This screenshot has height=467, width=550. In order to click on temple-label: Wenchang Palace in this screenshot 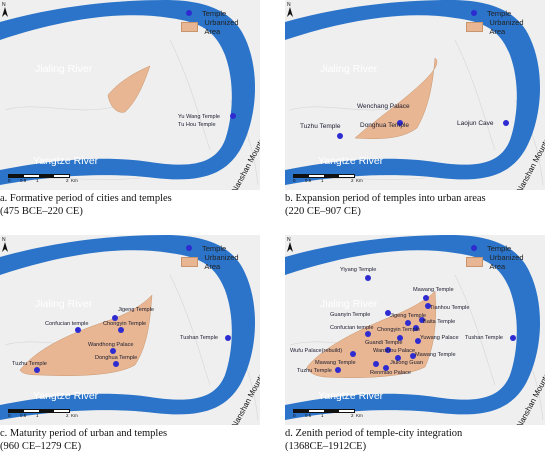, I will do `click(383, 106)`.